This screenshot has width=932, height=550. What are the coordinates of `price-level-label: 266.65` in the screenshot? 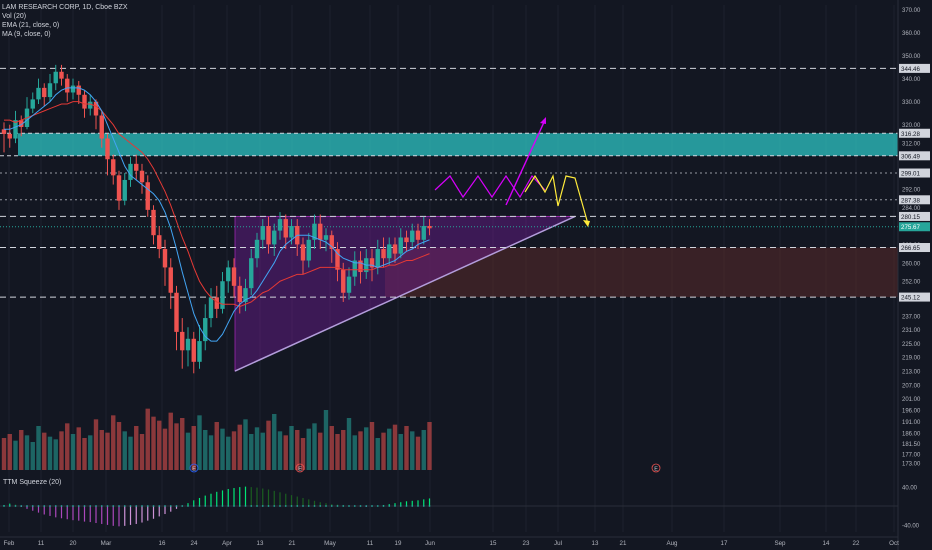 It's located at (910, 248).